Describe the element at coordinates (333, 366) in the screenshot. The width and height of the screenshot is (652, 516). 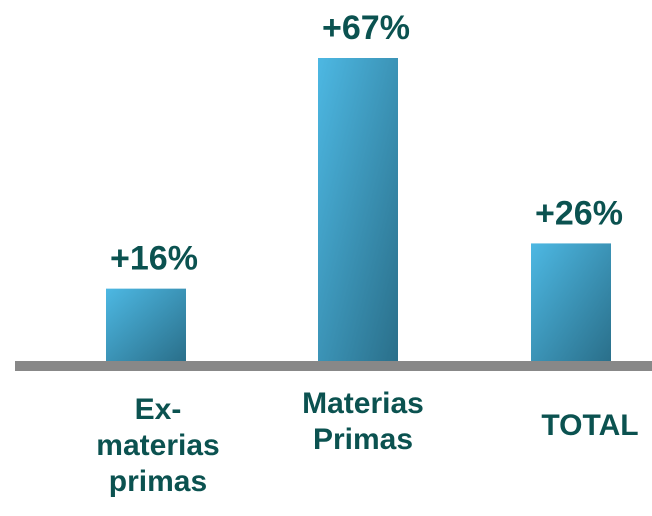
I see `baseline-axis` at that location.